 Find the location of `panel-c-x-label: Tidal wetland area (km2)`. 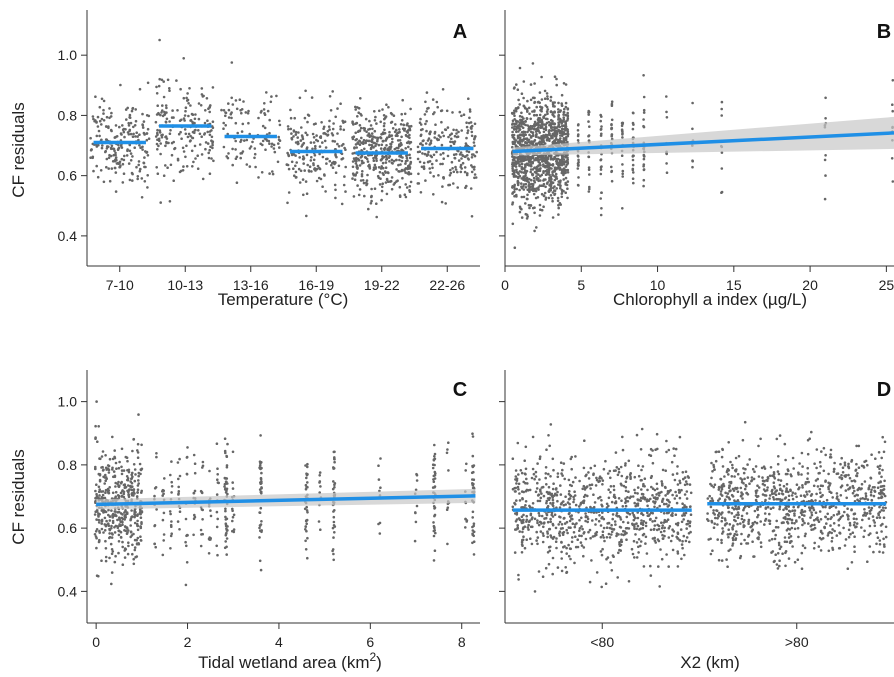

panel-c-x-label: Tidal wetland area (km2) is located at coordinates (290, 661).